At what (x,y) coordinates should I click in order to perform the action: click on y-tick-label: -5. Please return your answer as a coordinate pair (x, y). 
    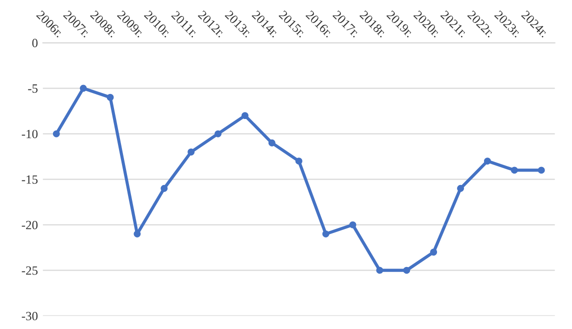
    Looking at the image, I should click on (33, 88).